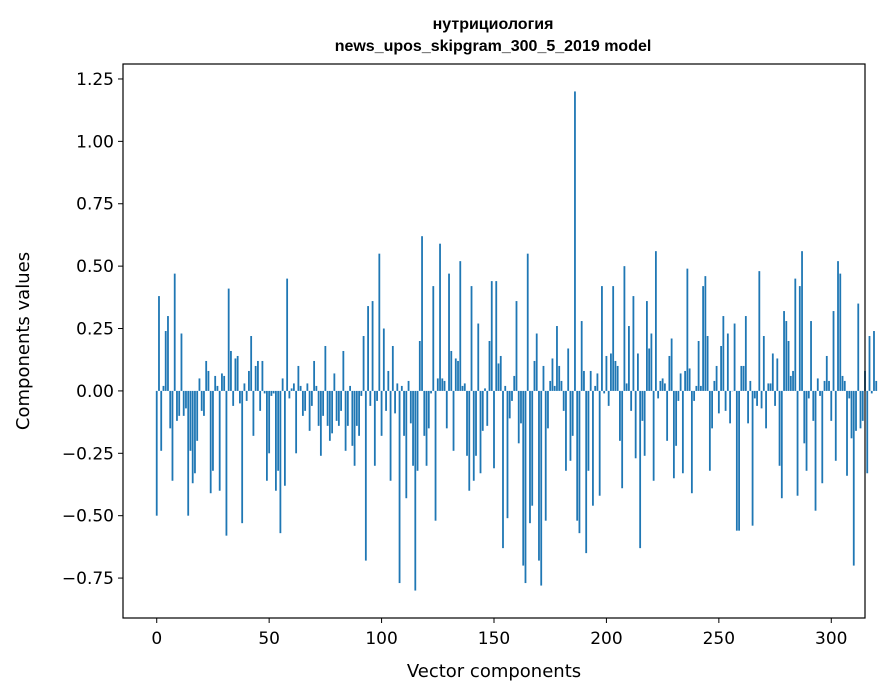  What do you see at coordinates (95, 205) in the screenshot?
I see `y-tick-label: 0.75` at bounding box center [95, 205].